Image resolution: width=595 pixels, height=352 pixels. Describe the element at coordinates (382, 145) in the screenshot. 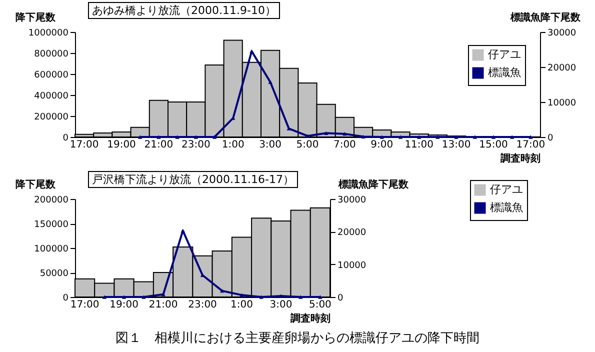

I see `x-tick-label: 9:00` at that location.